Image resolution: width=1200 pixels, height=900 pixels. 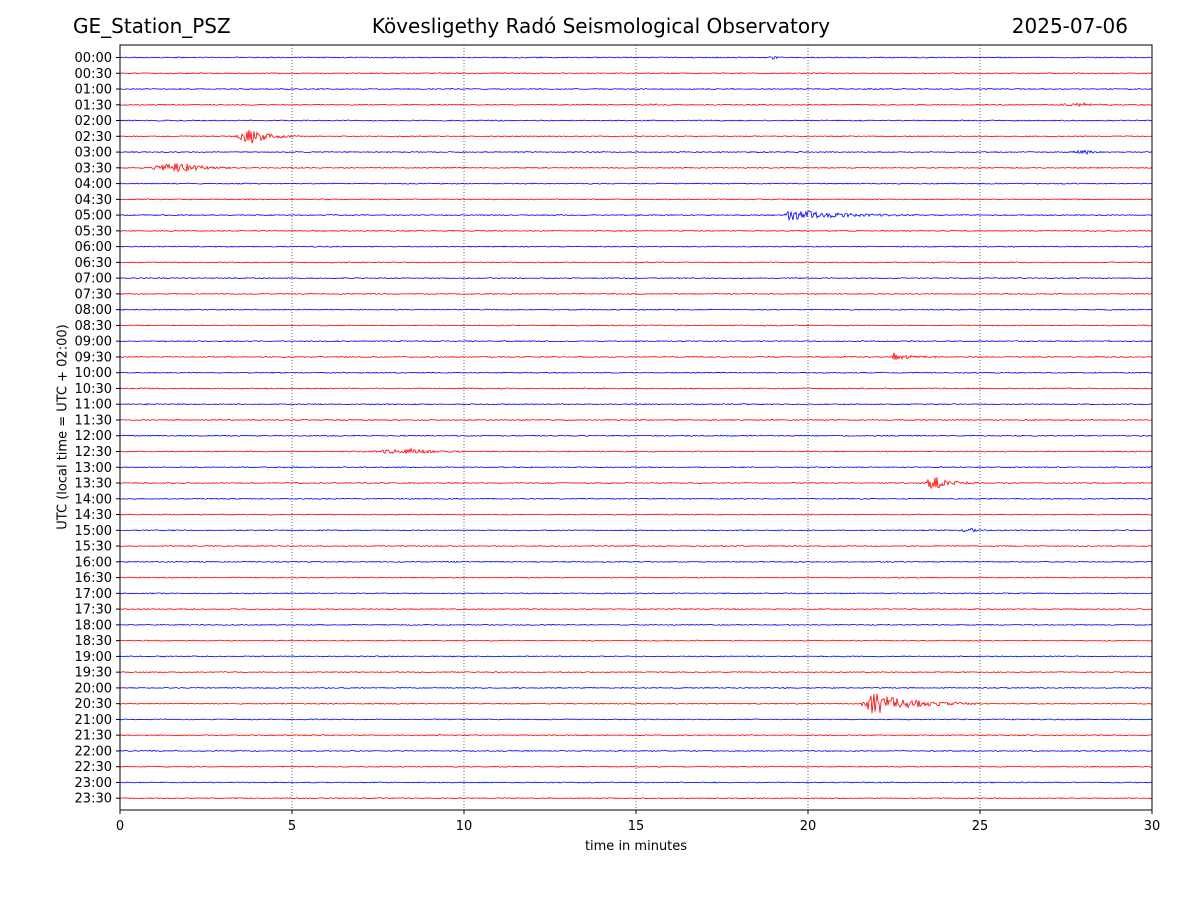 What do you see at coordinates (93, 562) in the screenshot?
I see `y-tick-label: 16:00` at bounding box center [93, 562].